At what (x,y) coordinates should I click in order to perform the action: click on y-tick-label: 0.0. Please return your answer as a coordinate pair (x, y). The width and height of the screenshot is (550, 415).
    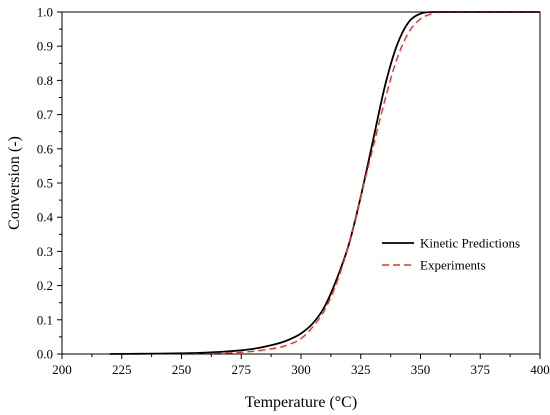
    Looking at the image, I should click on (45, 354).